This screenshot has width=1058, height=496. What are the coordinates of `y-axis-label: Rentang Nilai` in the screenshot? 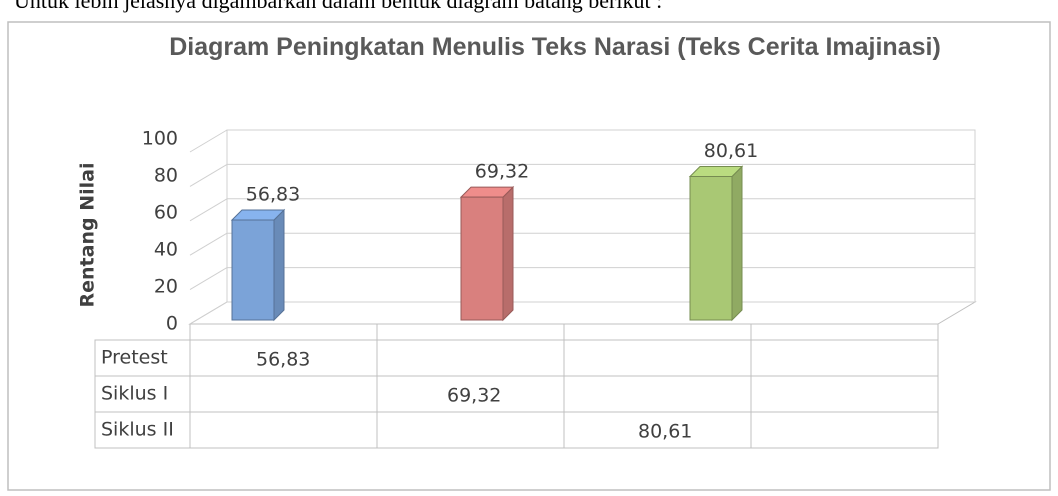 It's located at (88, 235).